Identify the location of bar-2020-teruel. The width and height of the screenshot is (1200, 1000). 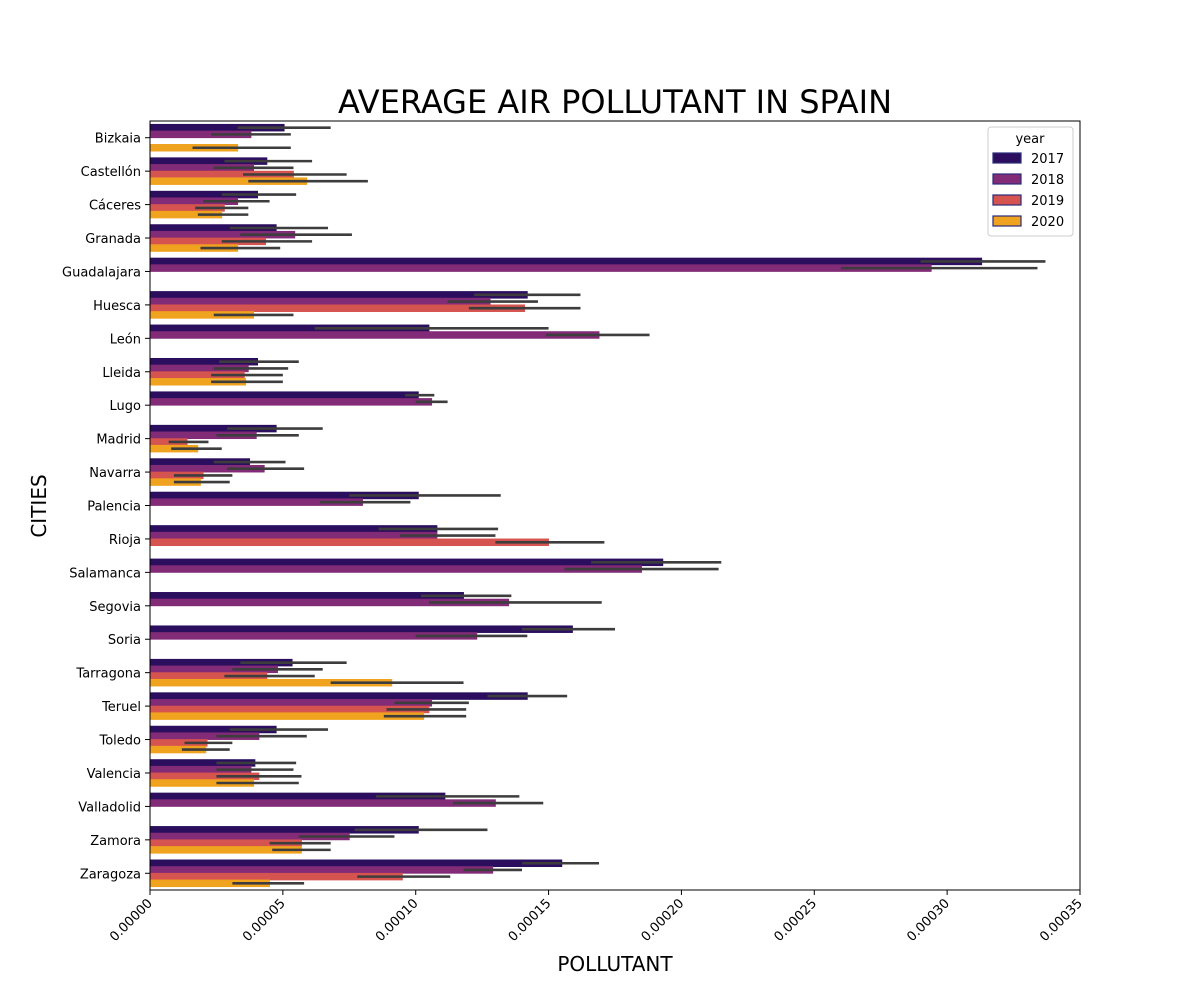
(287, 716).